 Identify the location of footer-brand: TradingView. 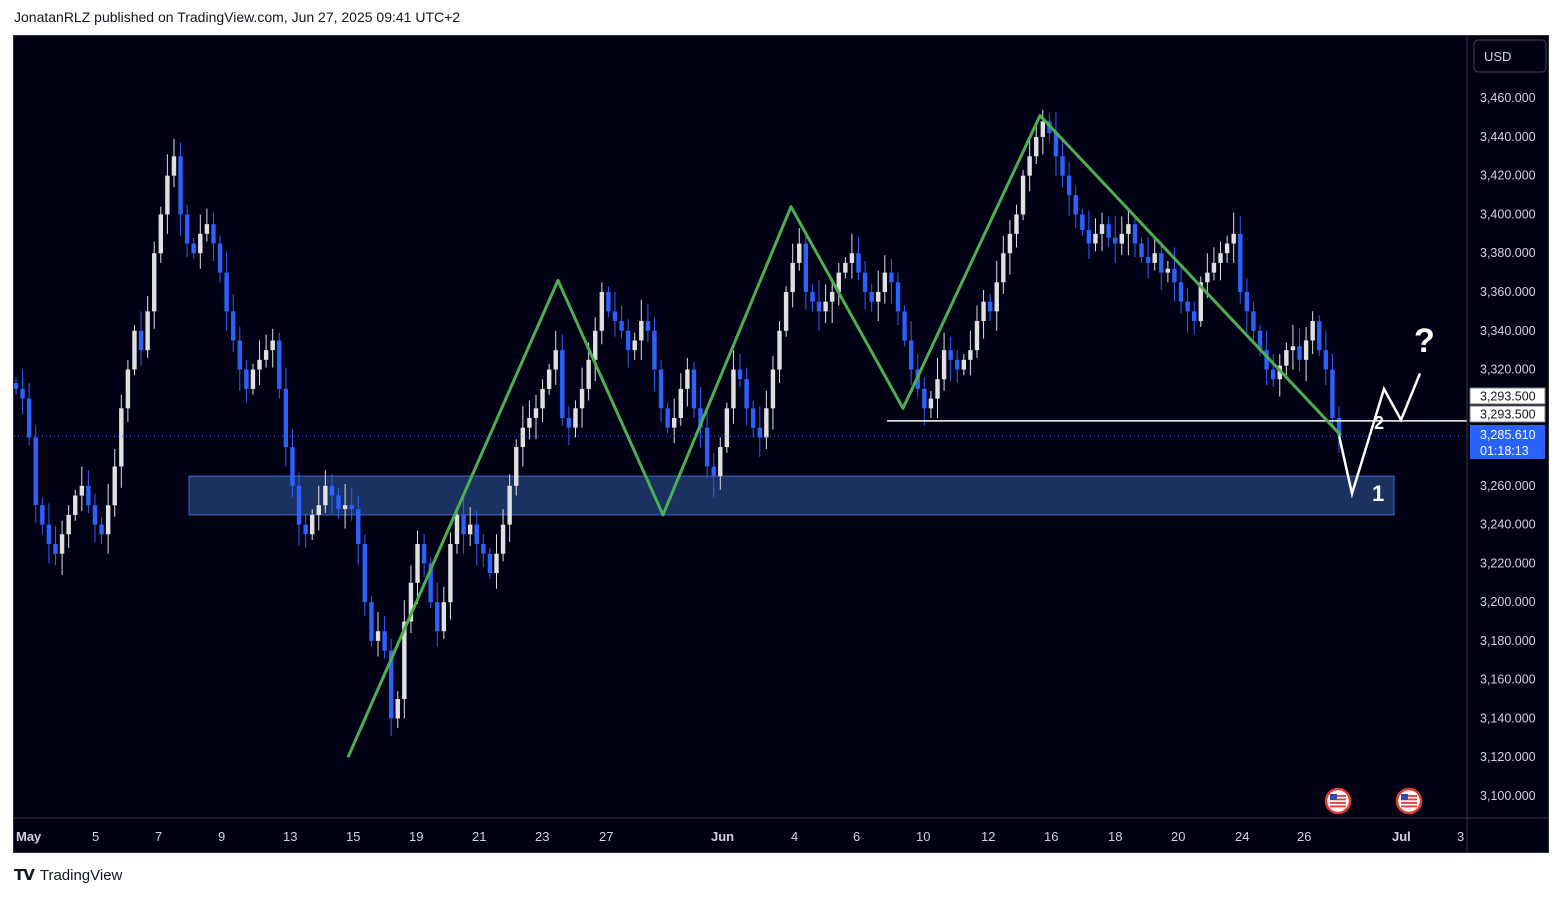
(81, 875).